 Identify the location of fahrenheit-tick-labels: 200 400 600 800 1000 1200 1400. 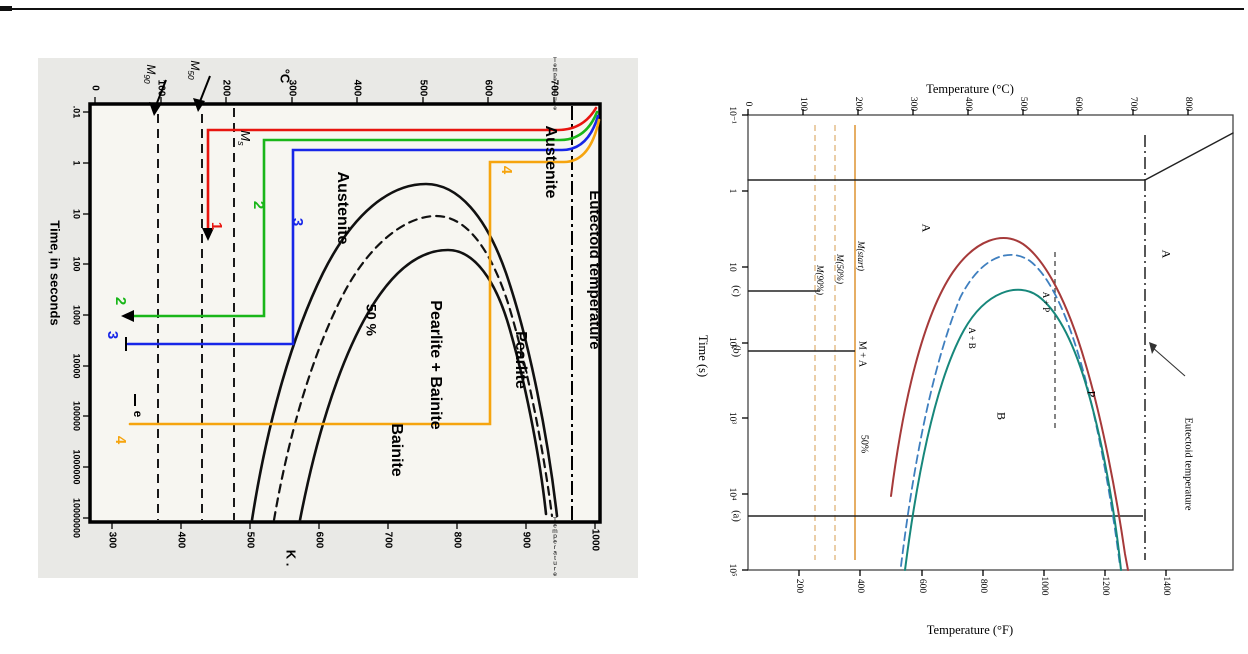
(982, 583).